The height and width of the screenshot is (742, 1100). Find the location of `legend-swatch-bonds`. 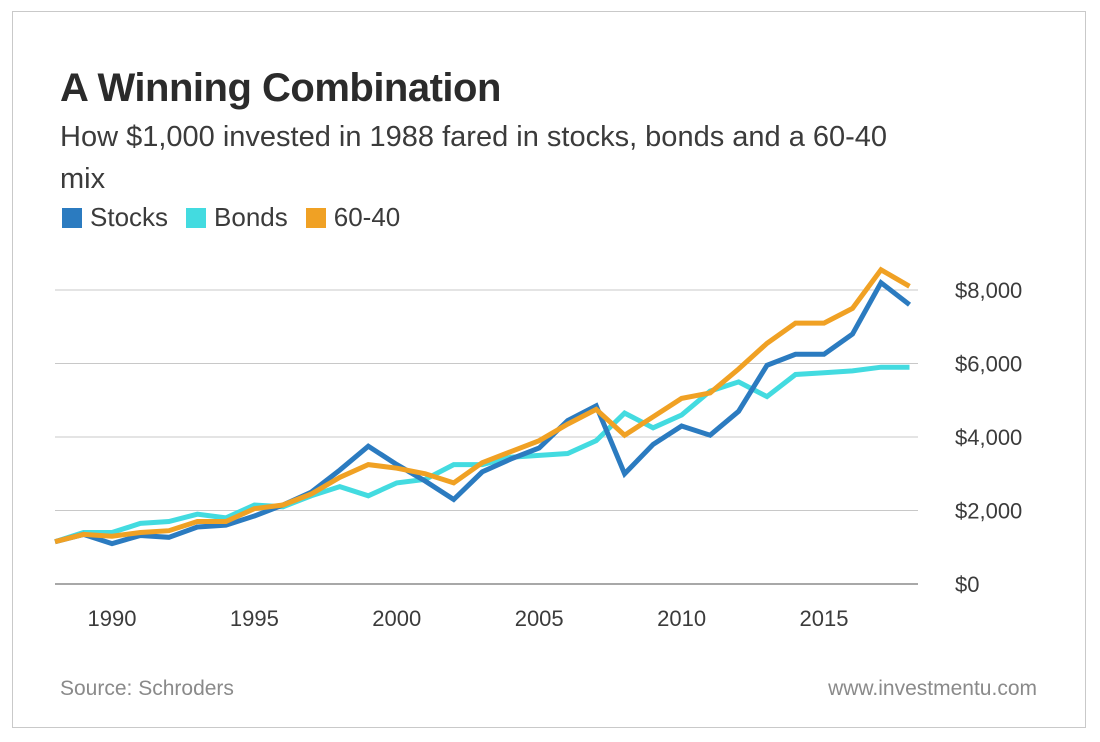

legend-swatch-bonds is located at coordinates (196, 217).